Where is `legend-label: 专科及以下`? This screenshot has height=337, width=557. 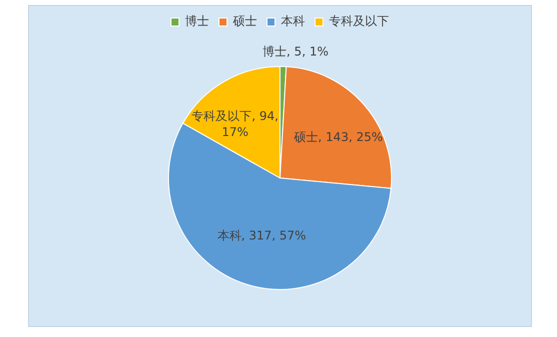
legend-label: 专科及以下 is located at coordinates (359, 21).